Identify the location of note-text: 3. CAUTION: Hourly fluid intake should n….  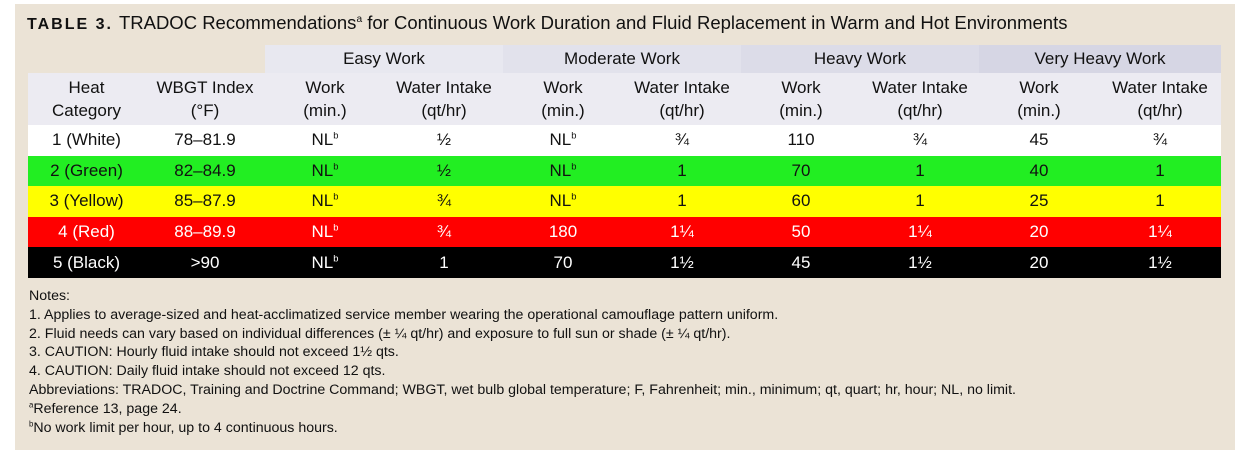
(214, 352).